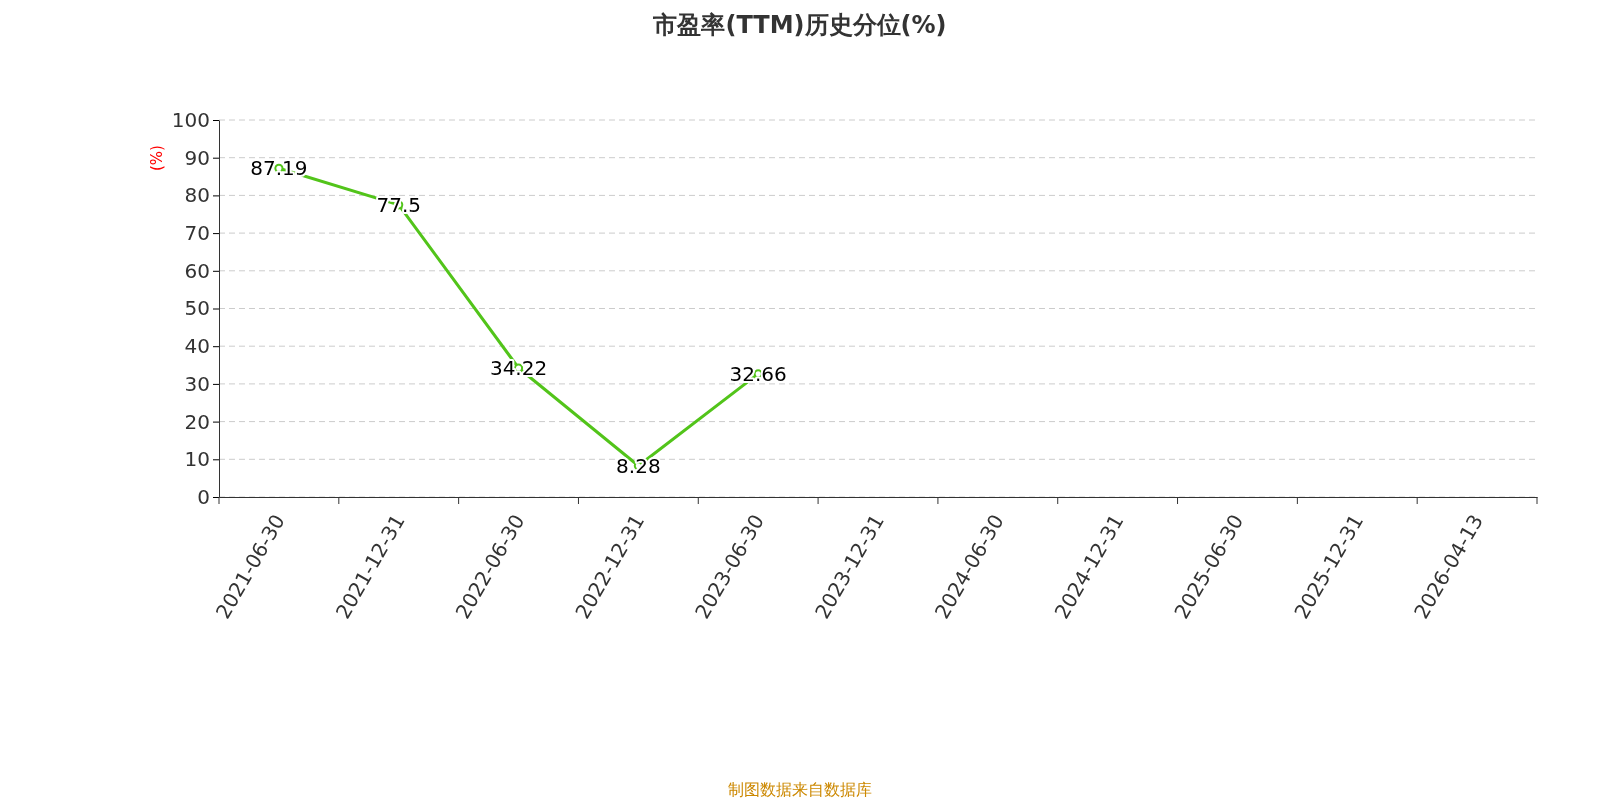  Describe the element at coordinates (203, 496) in the screenshot. I see `y-tick-label: 0` at that location.